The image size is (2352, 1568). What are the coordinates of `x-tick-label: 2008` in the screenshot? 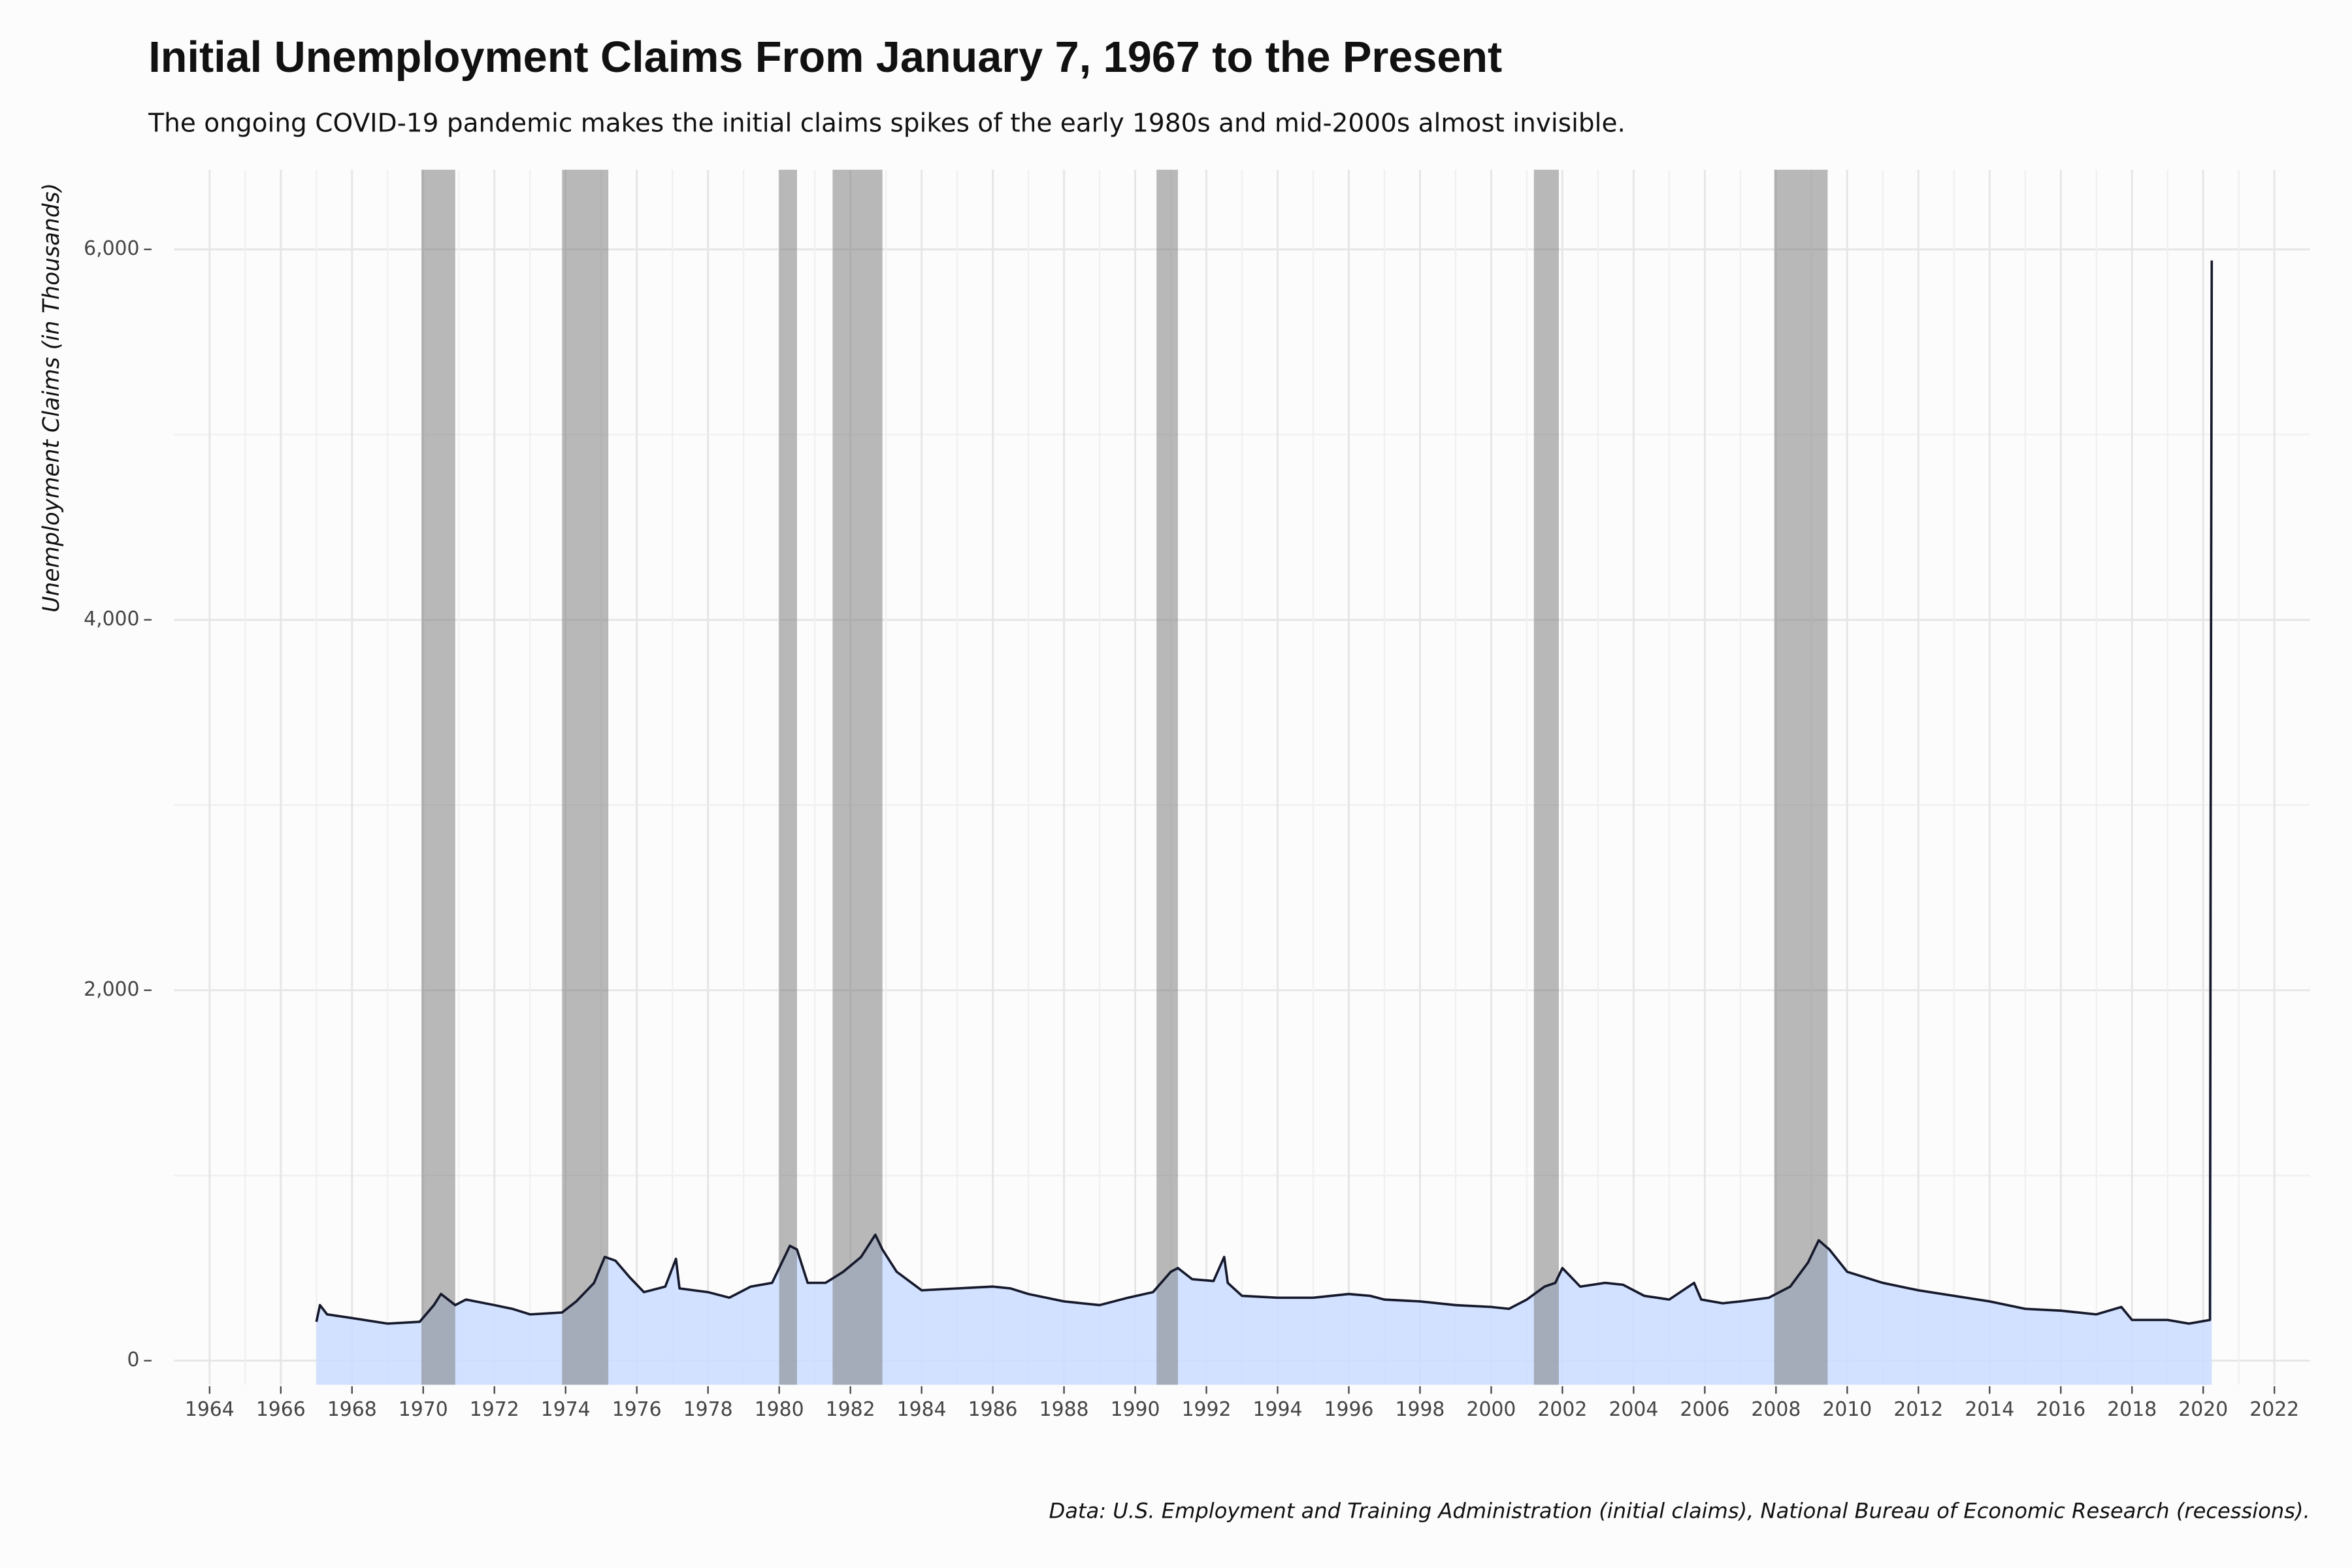 It's located at (1776, 1409).